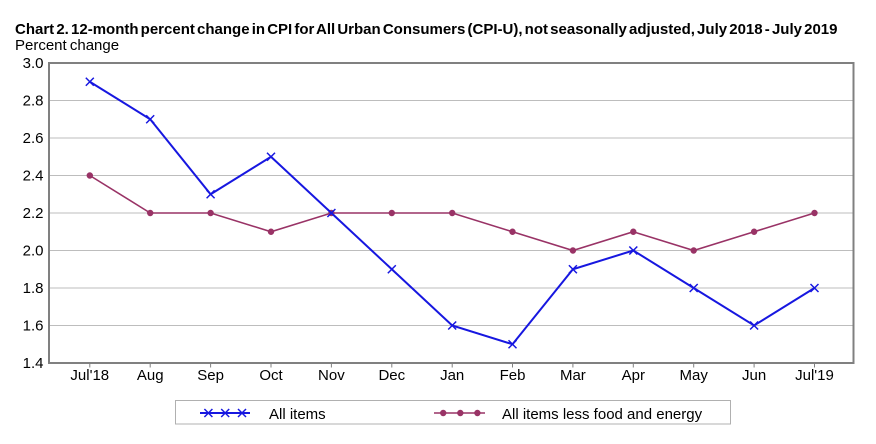  Describe the element at coordinates (33, 251) in the screenshot. I see `svg-text: 2.0` at that location.